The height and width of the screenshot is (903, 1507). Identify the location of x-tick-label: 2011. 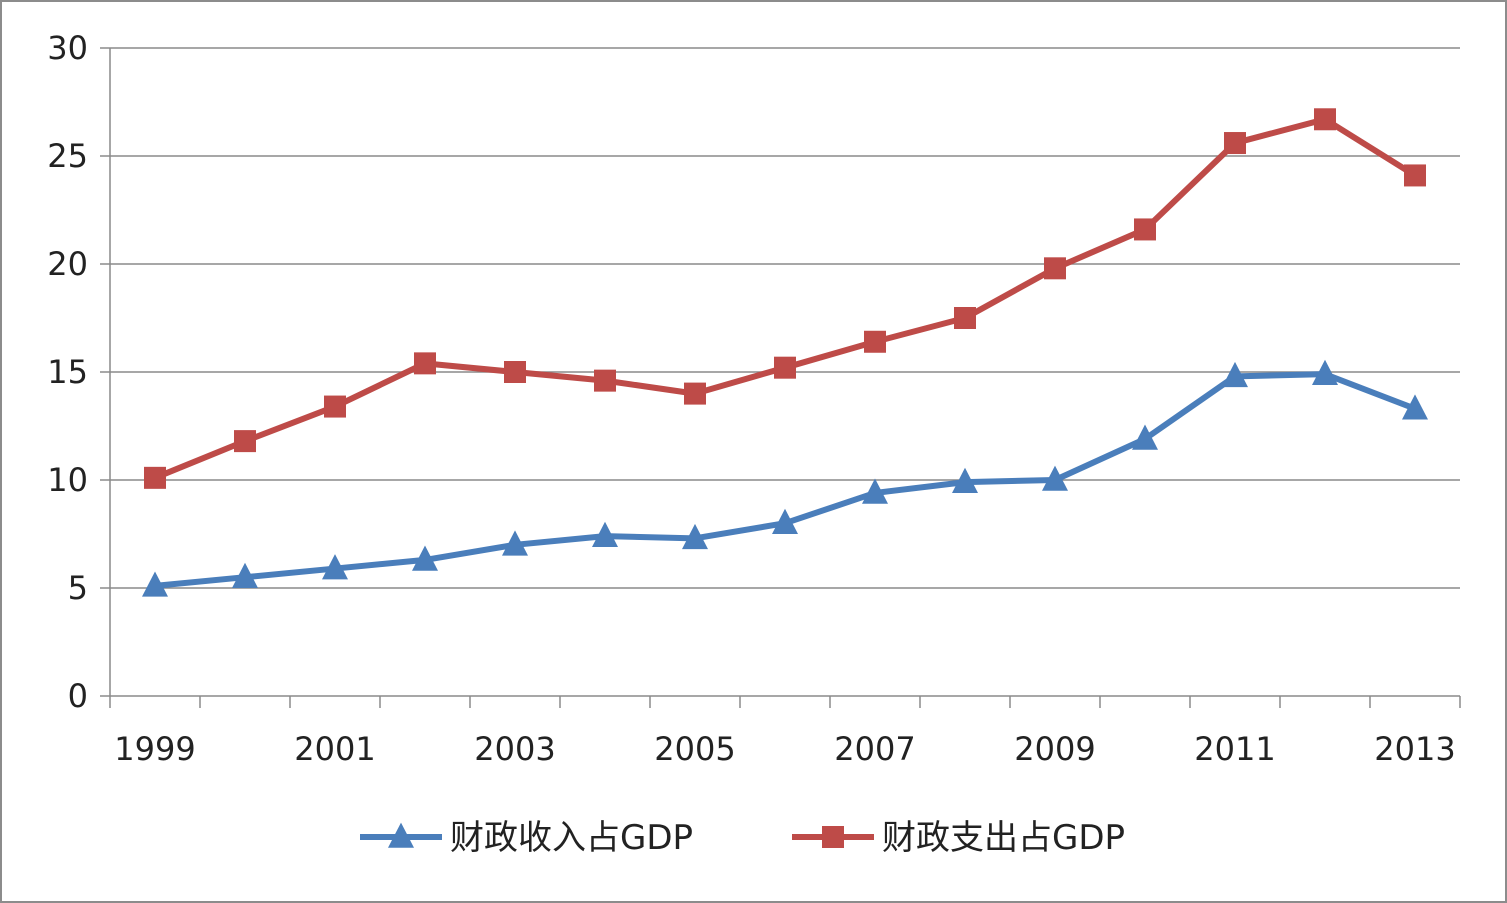
(1234, 749).